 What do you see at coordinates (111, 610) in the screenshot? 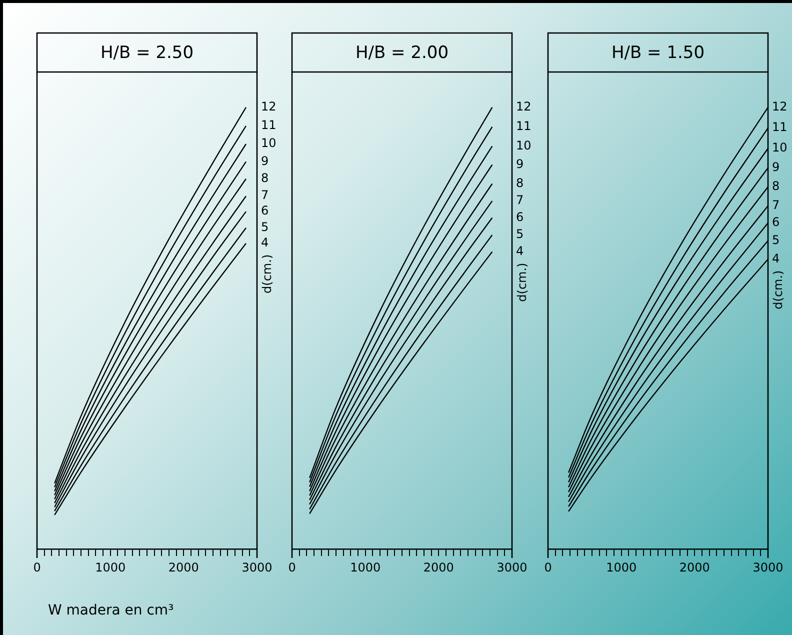
I see `x-axis-title: W madera en cm³` at bounding box center [111, 610].